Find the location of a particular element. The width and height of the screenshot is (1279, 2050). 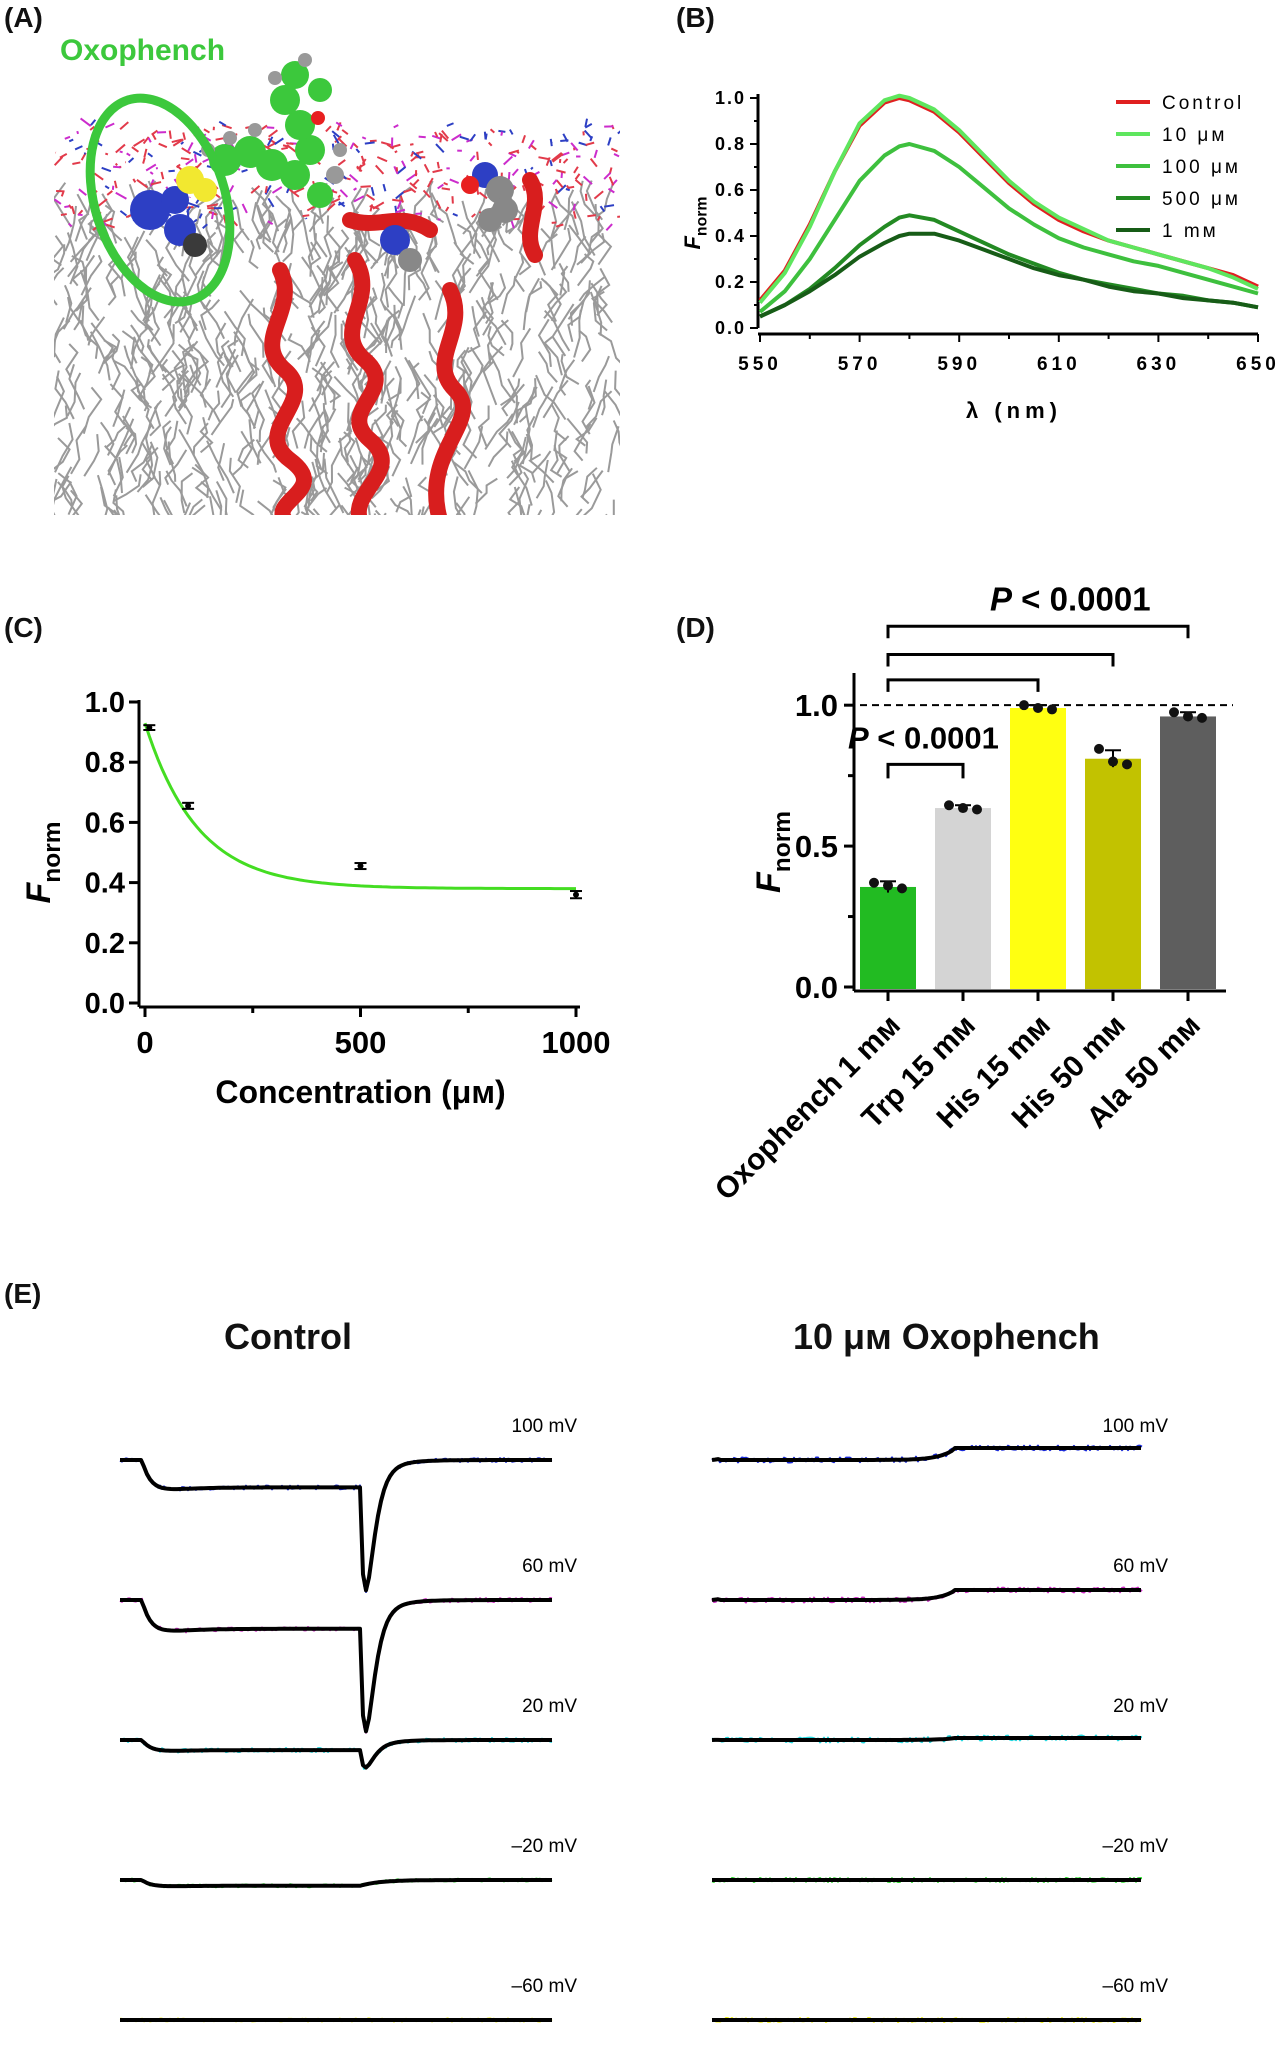

legend-label-2: 100 μм is located at coordinates (1201, 167).